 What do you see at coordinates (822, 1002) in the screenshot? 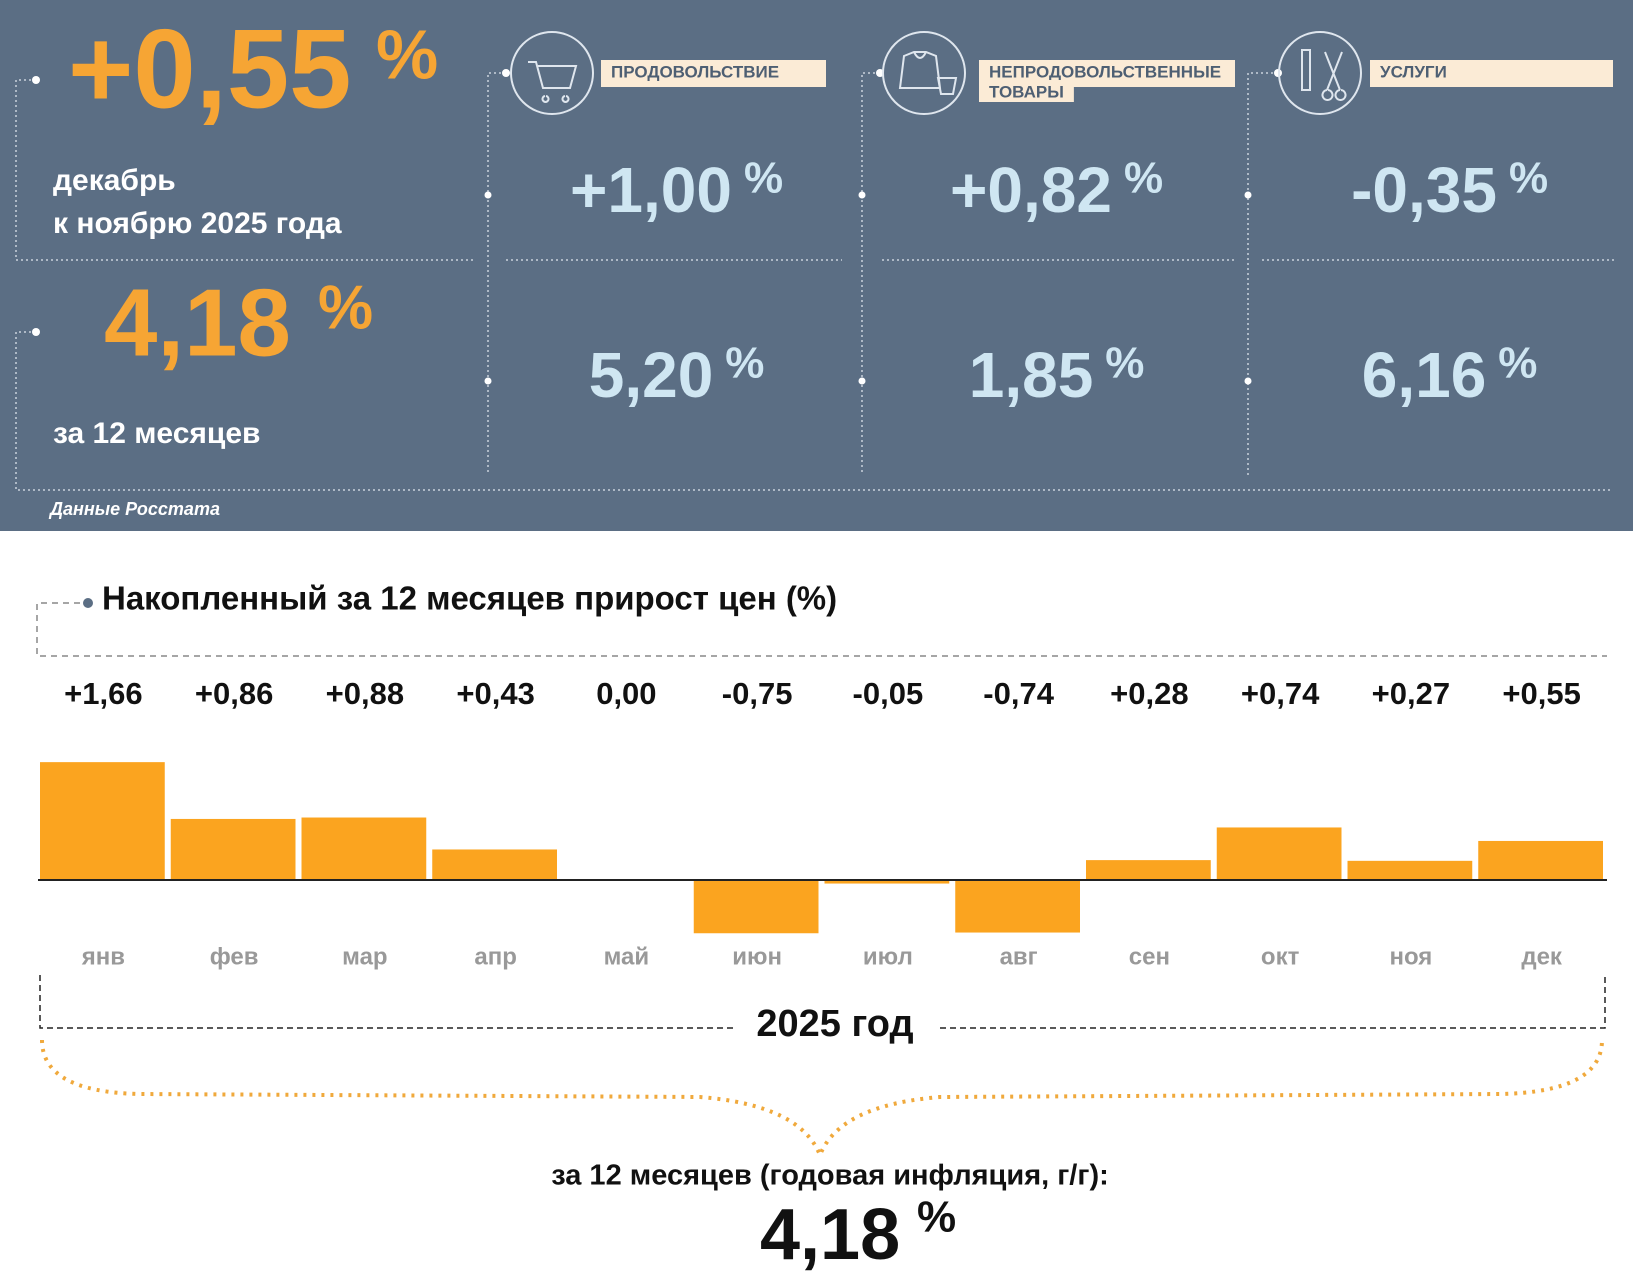
I see `year-bracket` at bounding box center [822, 1002].